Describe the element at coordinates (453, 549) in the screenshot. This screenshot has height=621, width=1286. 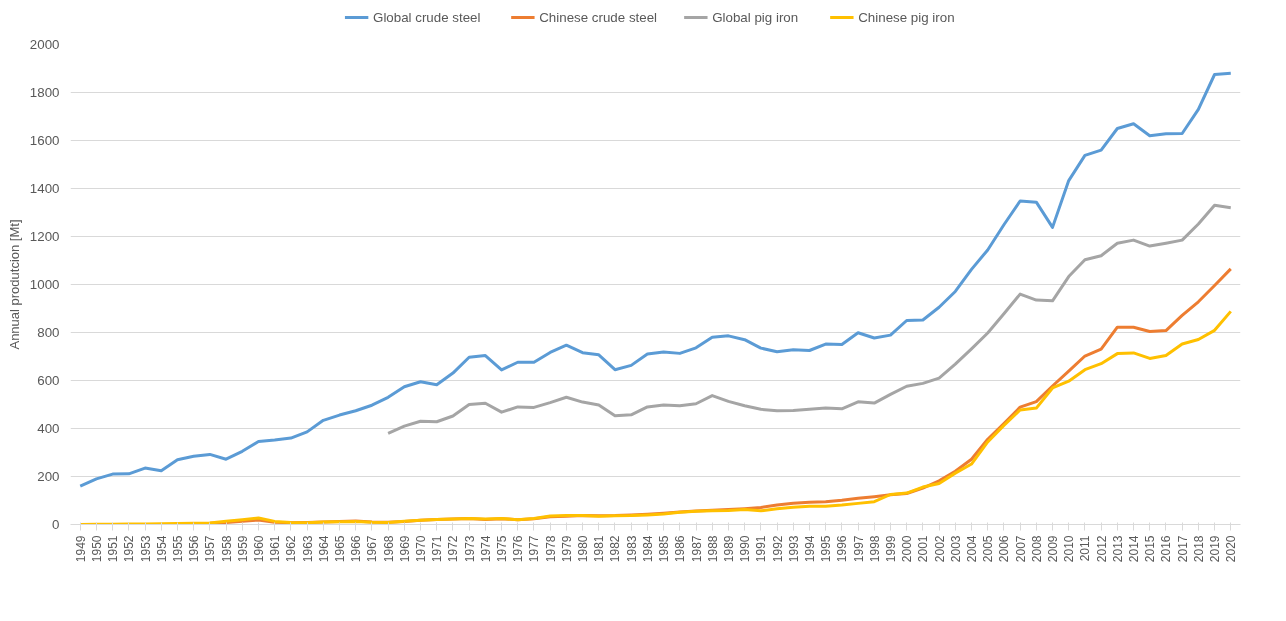
I see `x-tick-label: 1972` at that location.